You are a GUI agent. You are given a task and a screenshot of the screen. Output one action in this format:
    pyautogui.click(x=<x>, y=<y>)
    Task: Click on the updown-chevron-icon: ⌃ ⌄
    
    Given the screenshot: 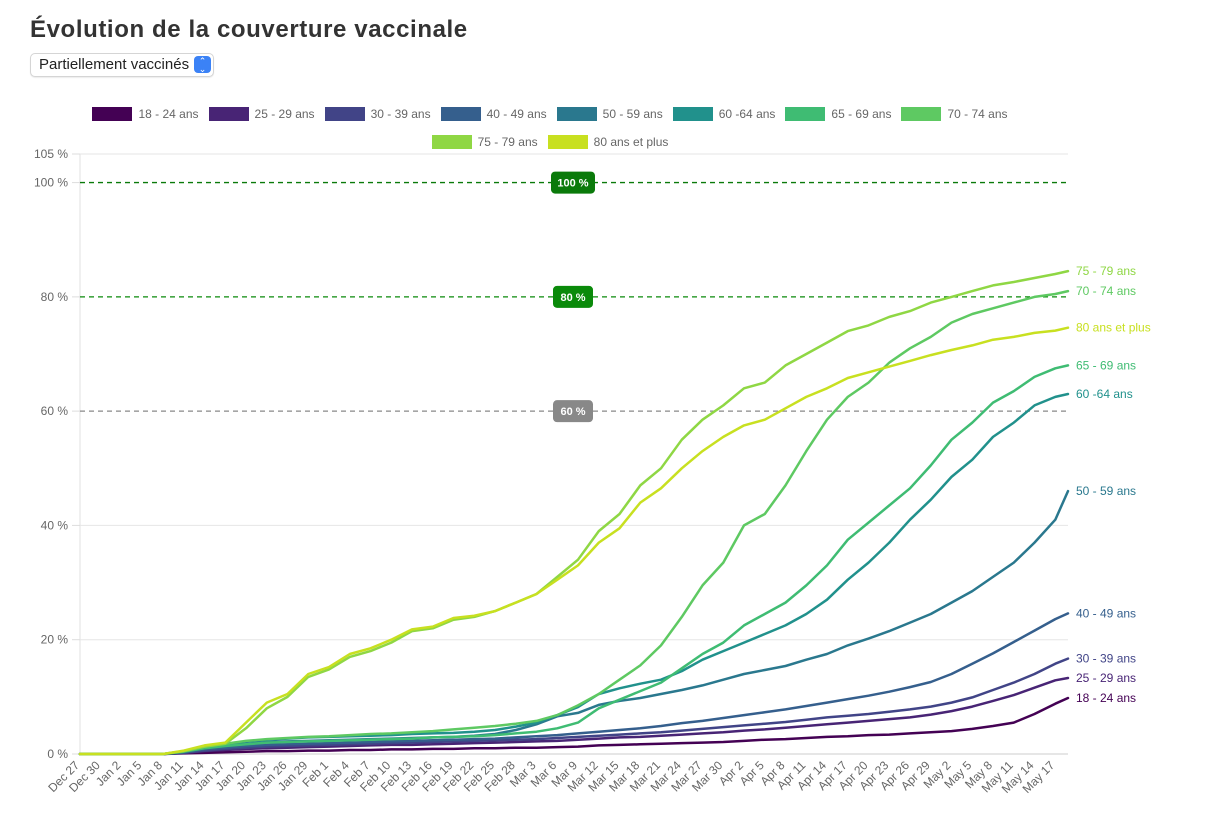 What is the action you would take?
    pyautogui.click(x=203, y=64)
    